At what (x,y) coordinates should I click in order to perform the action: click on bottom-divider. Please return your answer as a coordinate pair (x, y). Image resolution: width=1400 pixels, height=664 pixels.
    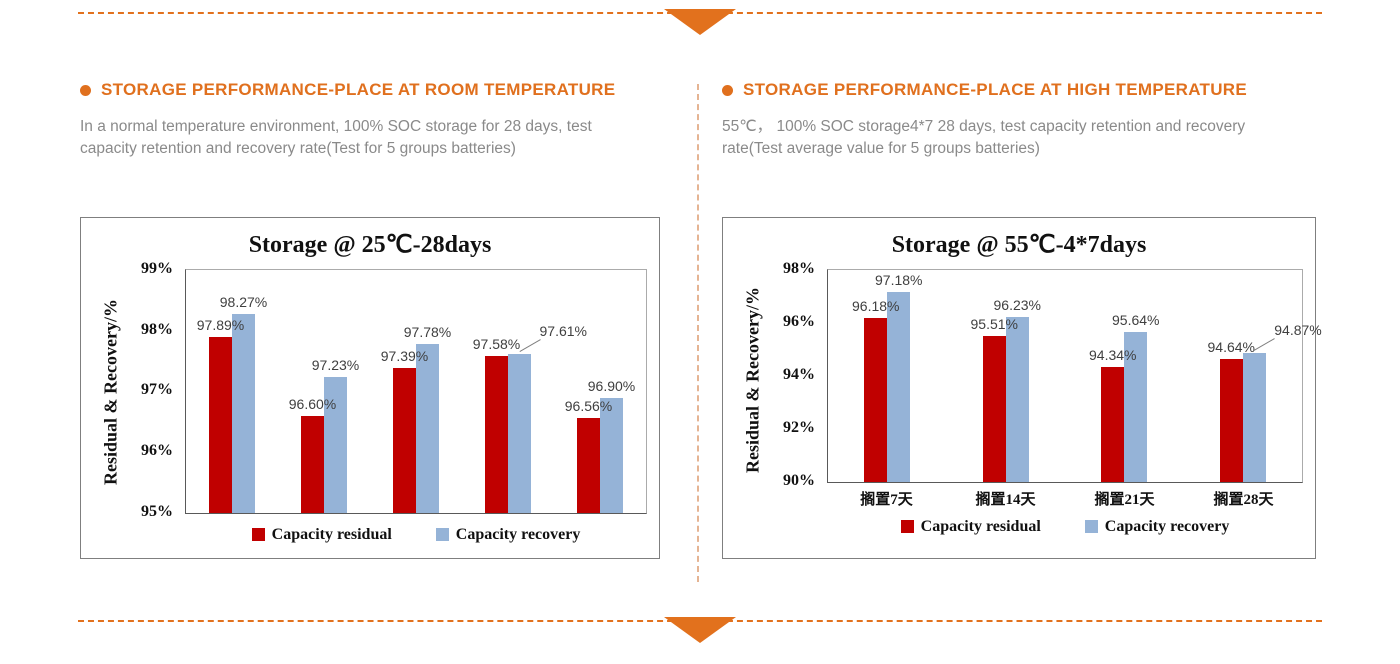
    Looking at the image, I should click on (700, 633).